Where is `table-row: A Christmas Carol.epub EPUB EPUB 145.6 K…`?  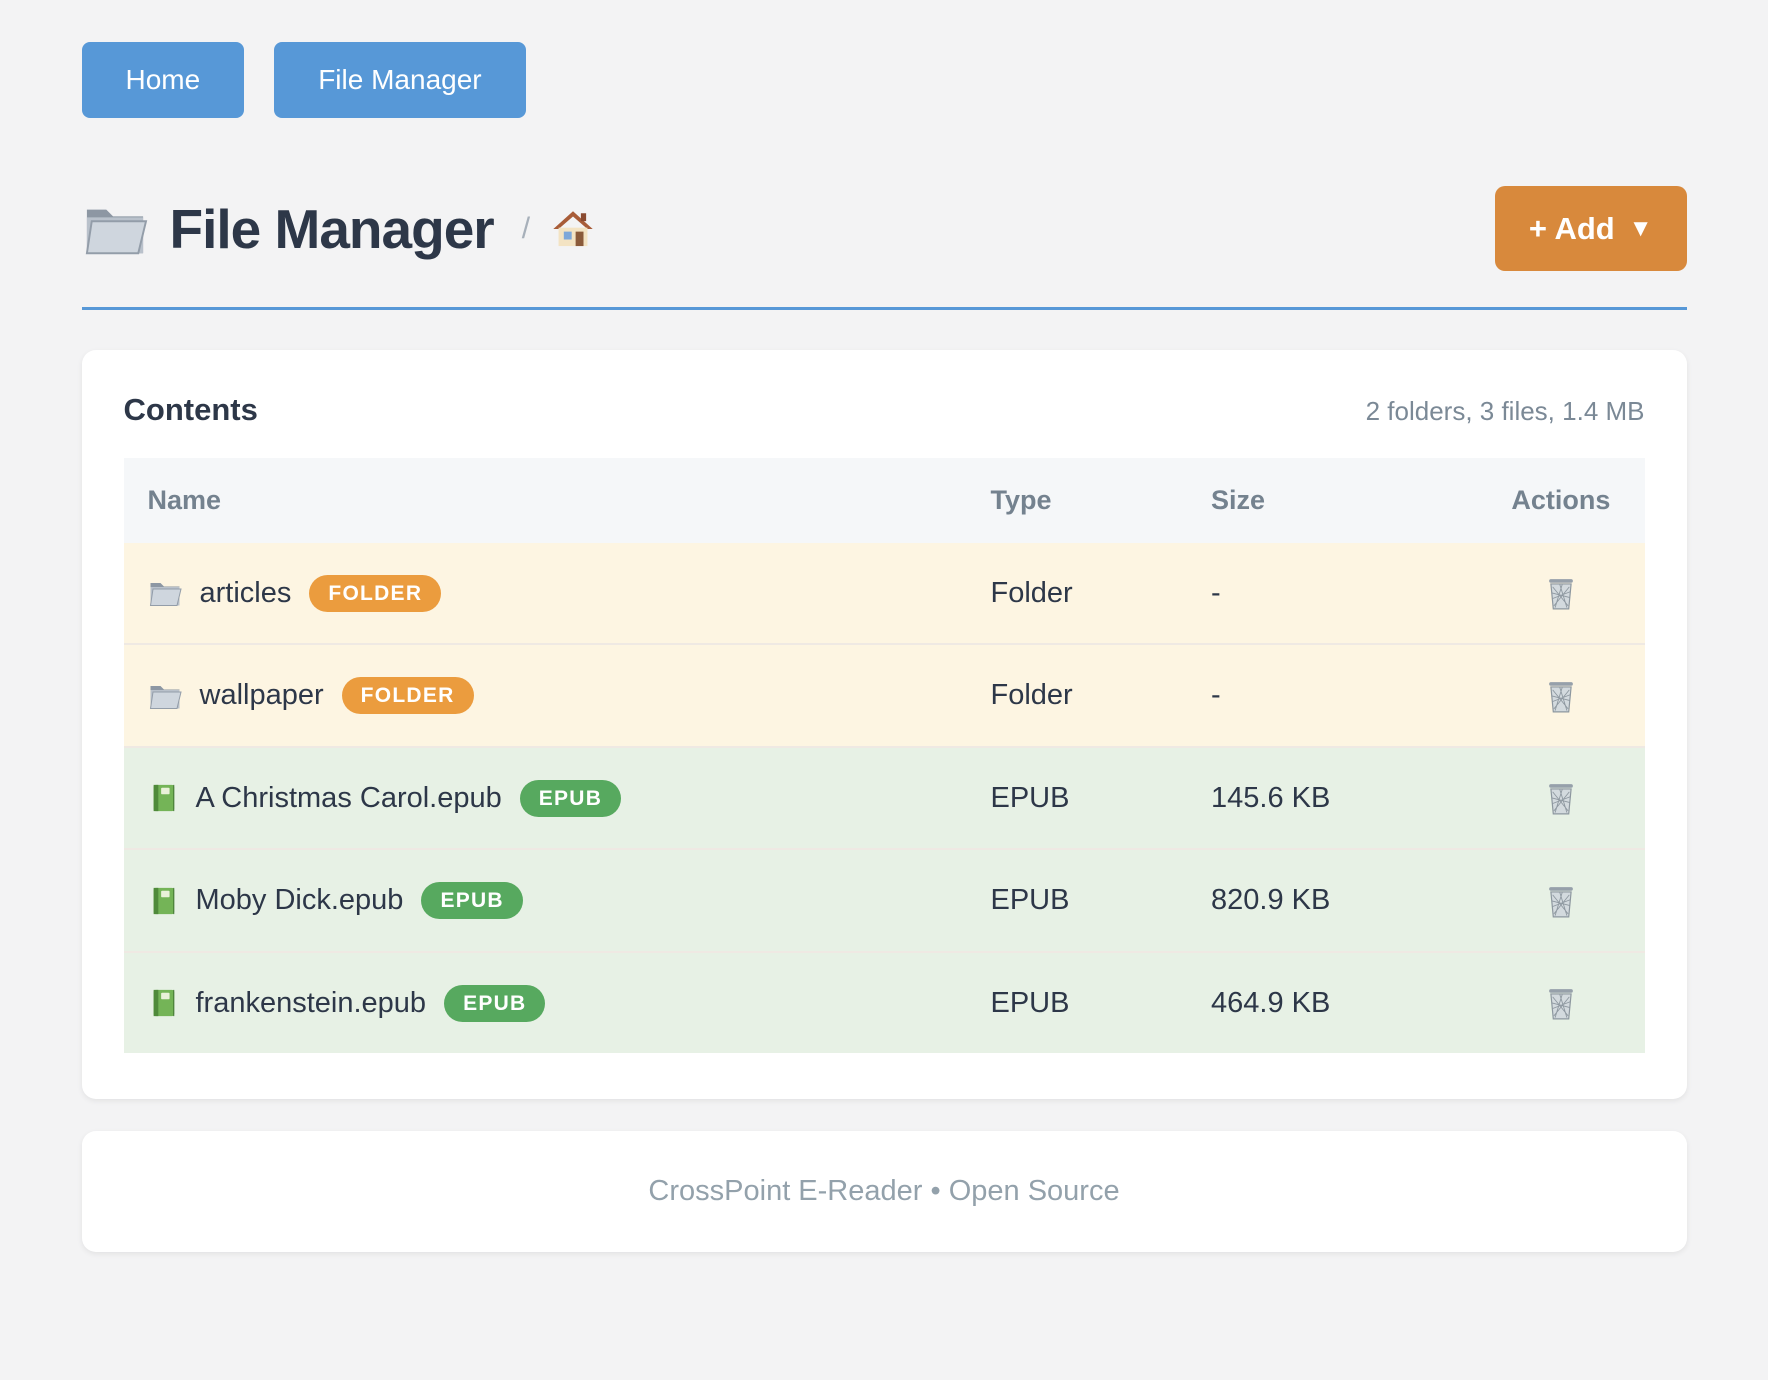 table-row: A Christmas Carol.epub EPUB EPUB 145.6 K… is located at coordinates (884, 798).